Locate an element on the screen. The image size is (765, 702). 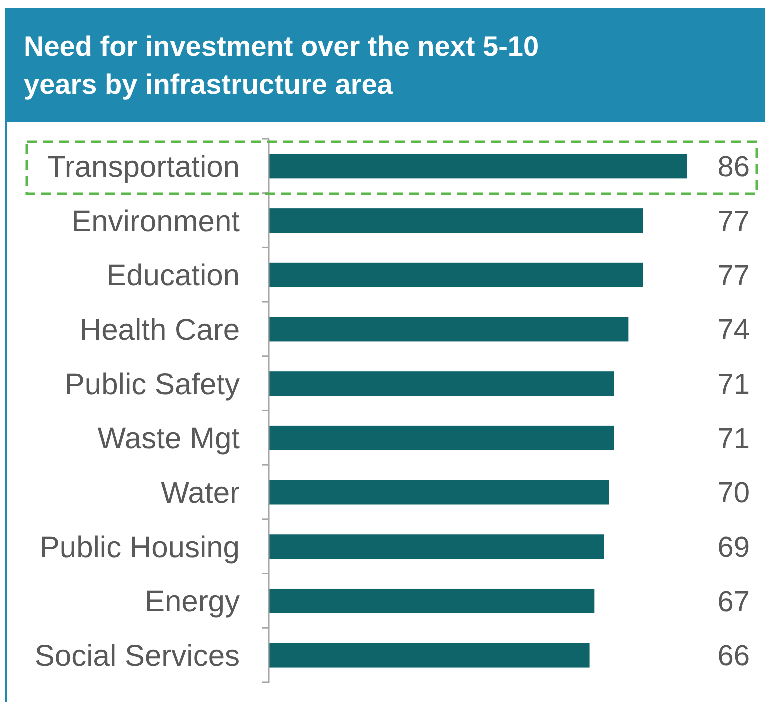
y-tick-label: Public Housing is located at coordinates (140, 547).